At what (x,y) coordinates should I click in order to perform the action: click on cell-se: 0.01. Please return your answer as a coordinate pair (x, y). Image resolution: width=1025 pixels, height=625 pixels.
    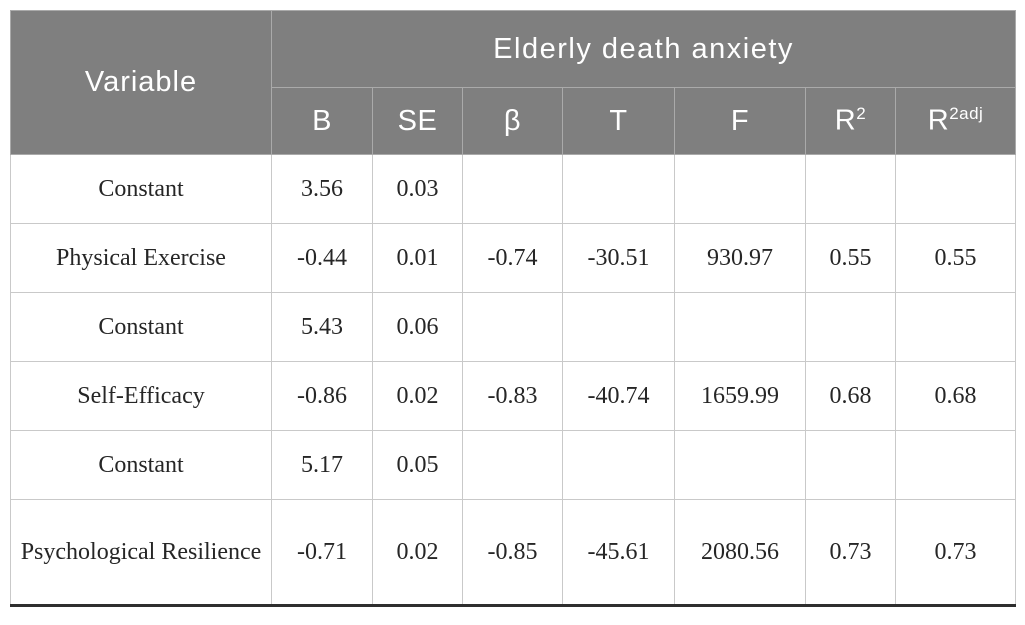
    Looking at the image, I should click on (417, 258).